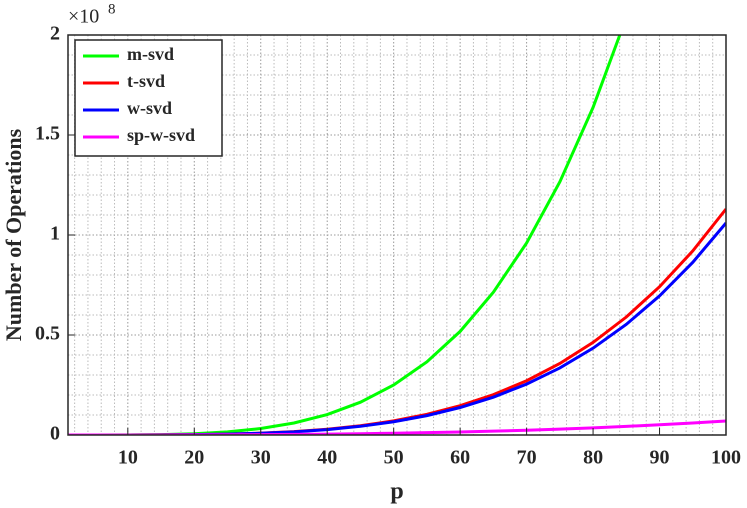 The image size is (747, 508). What do you see at coordinates (47, 334) in the screenshot?
I see `y-tick-label: 0.5` at bounding box center [47, 334].